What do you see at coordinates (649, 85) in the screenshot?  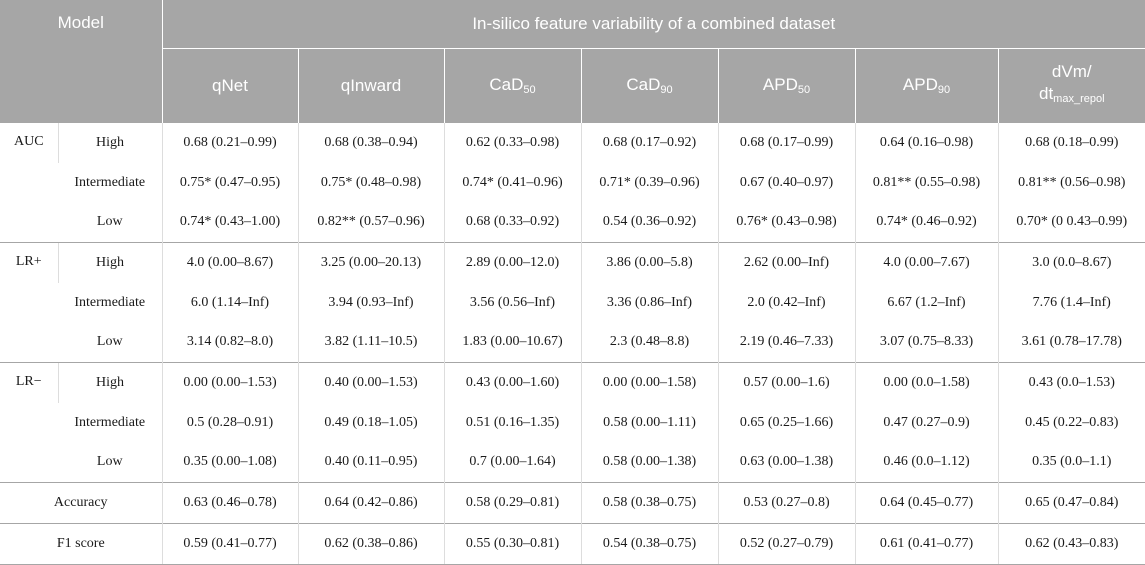 I see `col-header-cad90: CaD90` at bounding box center [649, 85].